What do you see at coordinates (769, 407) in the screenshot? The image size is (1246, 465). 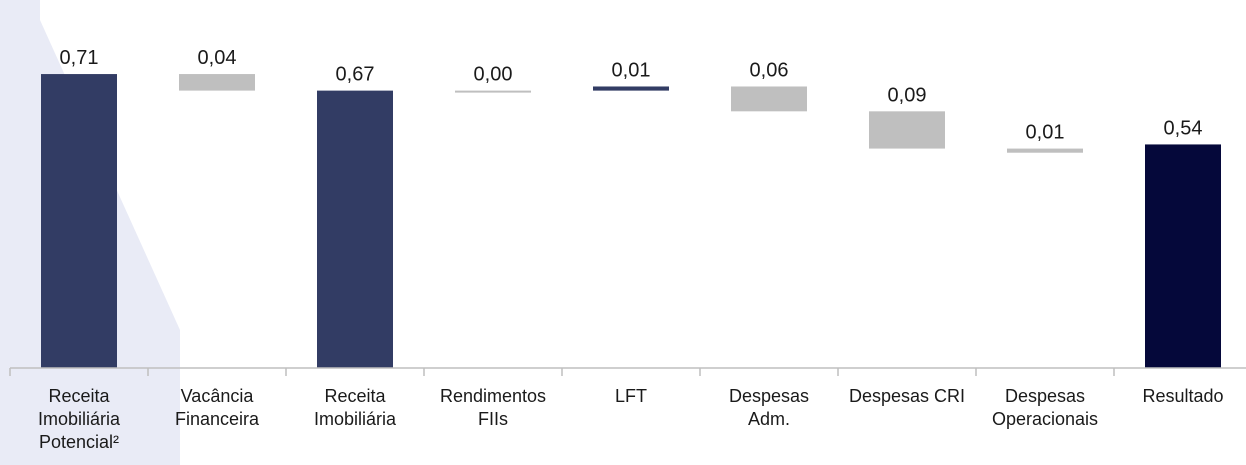 I see `category-label-6: Despesas Adm.` at bounding box center [769, 407].